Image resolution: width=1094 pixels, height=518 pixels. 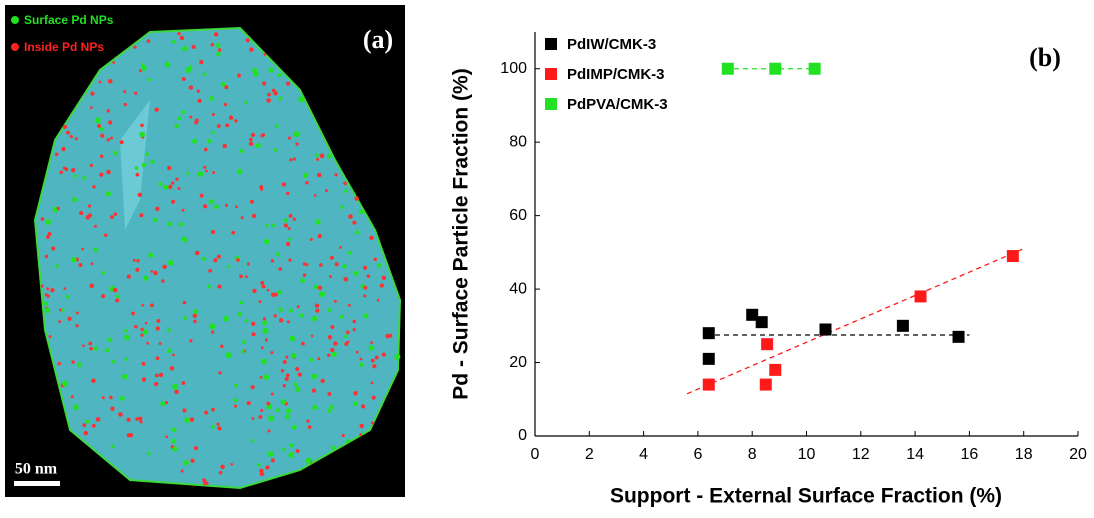 I want to click on x-tick-label: 8, so click(x=752, y=454).